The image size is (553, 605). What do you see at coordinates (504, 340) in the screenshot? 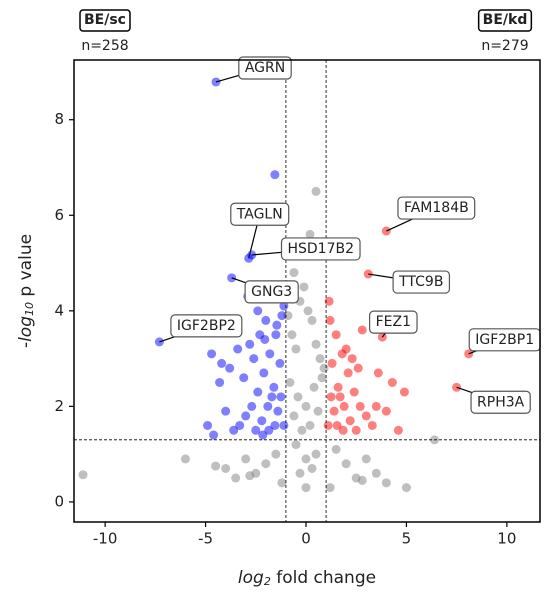
I see `gene-label: IGF2BP1` at bounding box center [504, 340].